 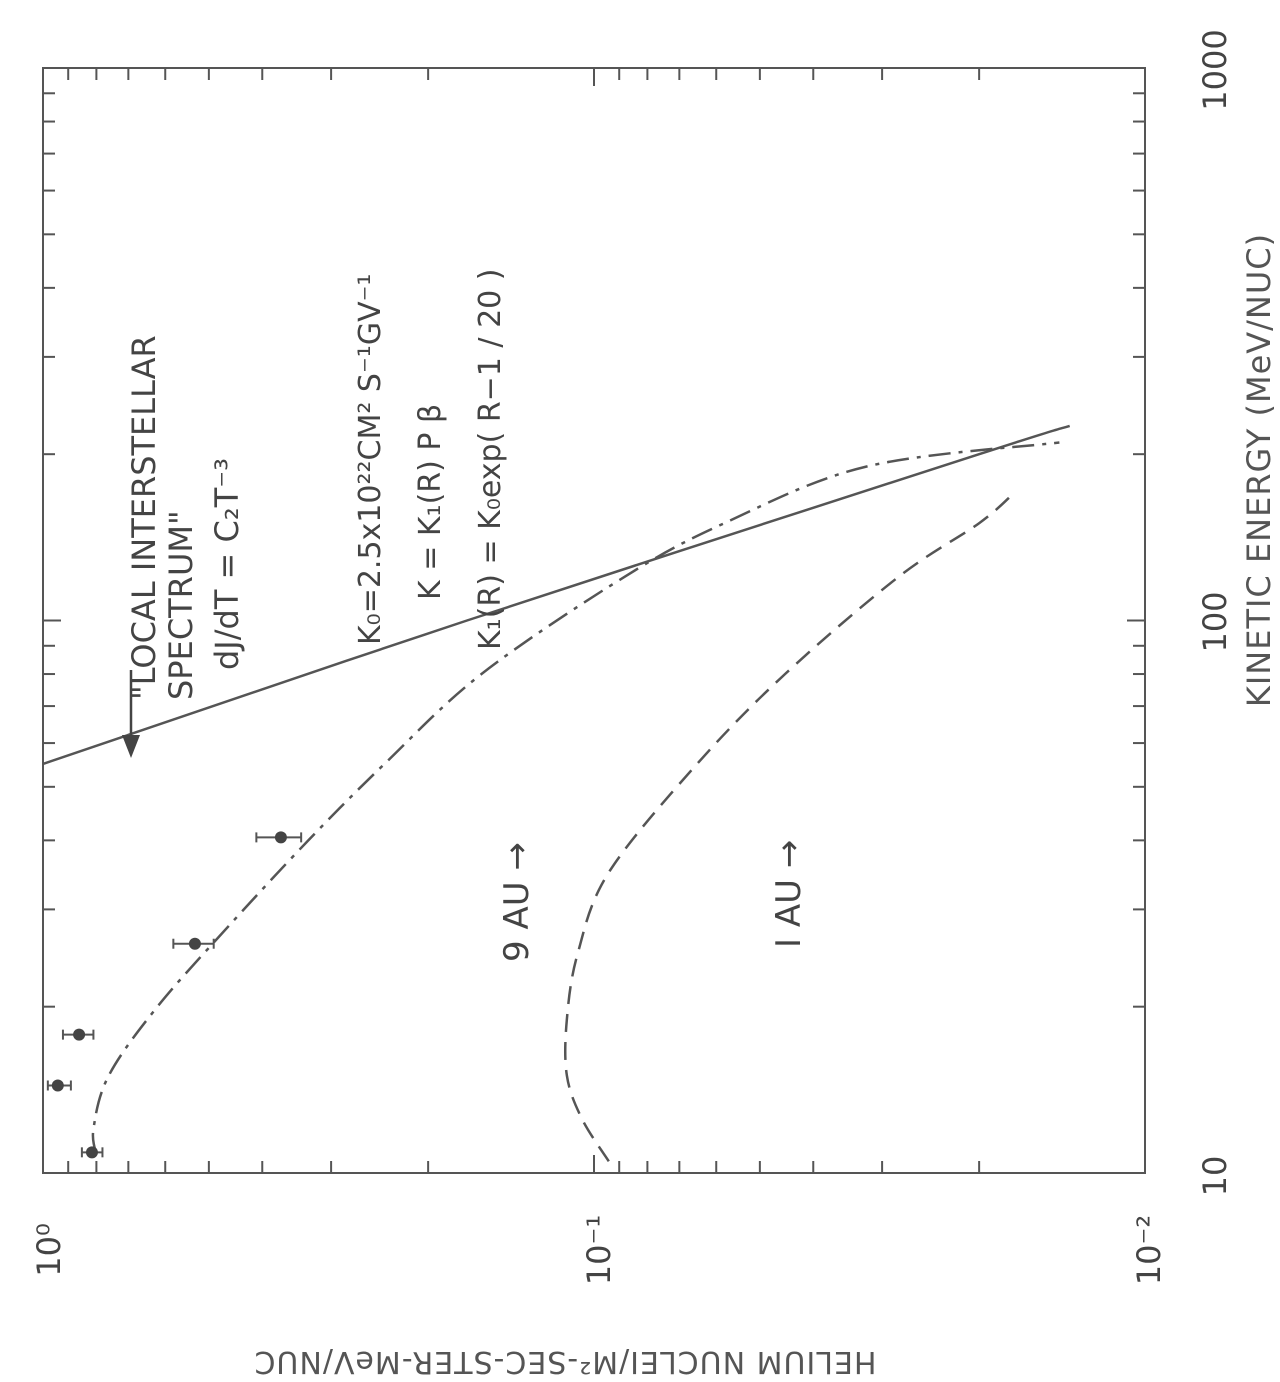 What do you see at coordinates (490, 460) in the screenshot?
I see `annotation-k1-def: K₁(R) = K₀exp( R−1 / 20 )` at bounding box center [490, 460].